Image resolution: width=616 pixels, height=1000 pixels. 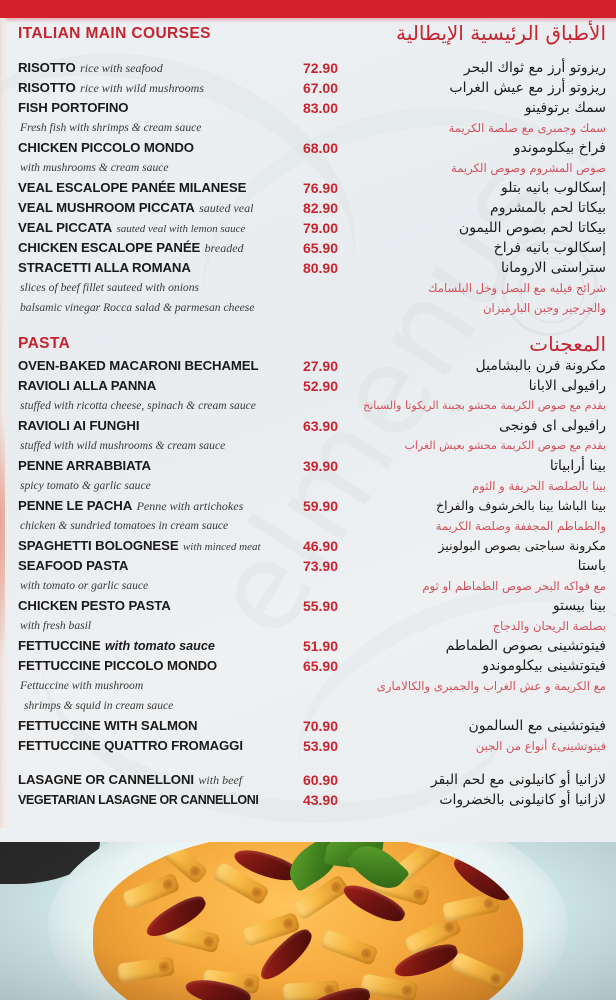 I want to click on menu-item-row: CHICKEN PESTO PASTA 55.90, so click(x=178, y=606).